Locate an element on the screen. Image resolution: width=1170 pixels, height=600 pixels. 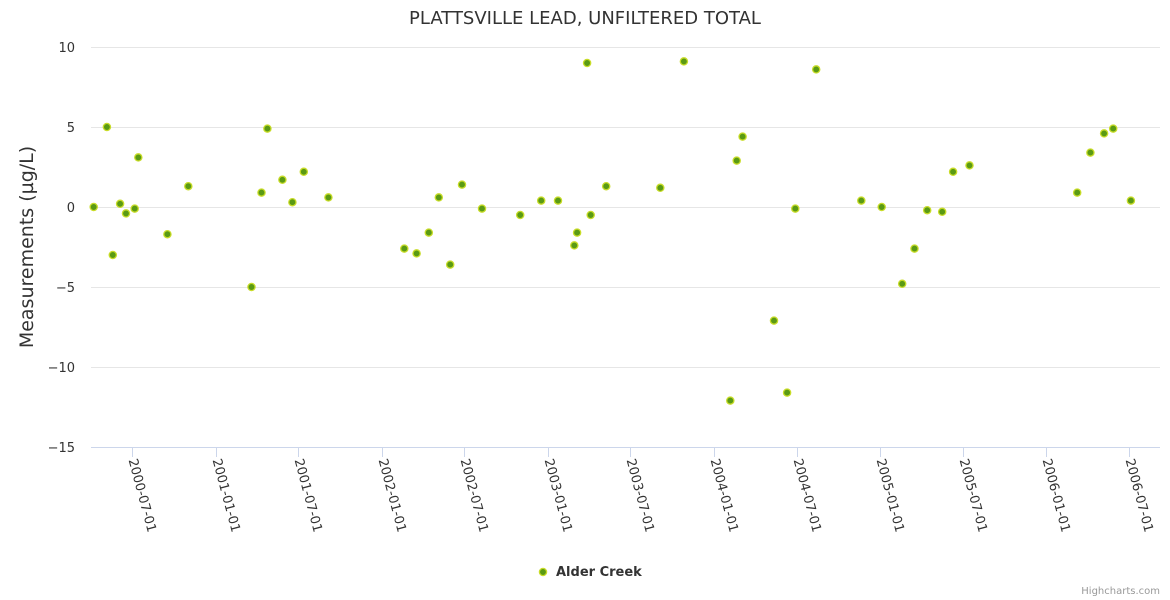
y-tick-label: −10 is located at coordinates (61, 368).